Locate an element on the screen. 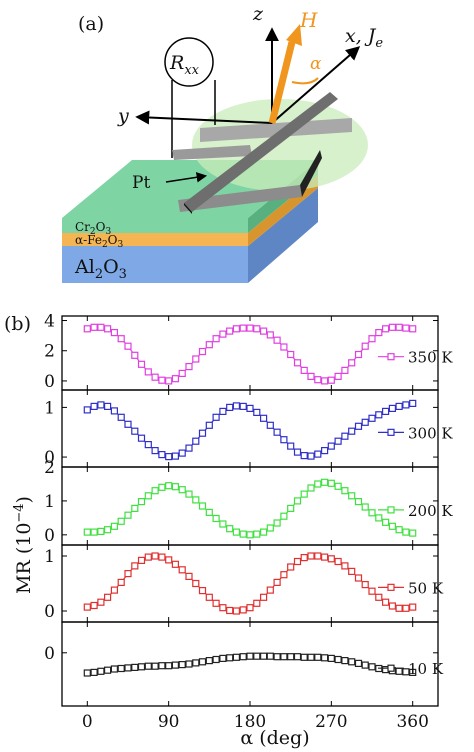 This screenshot has width=474, height=752. x-tick-label: 0 is located at coordinates (87, 722).